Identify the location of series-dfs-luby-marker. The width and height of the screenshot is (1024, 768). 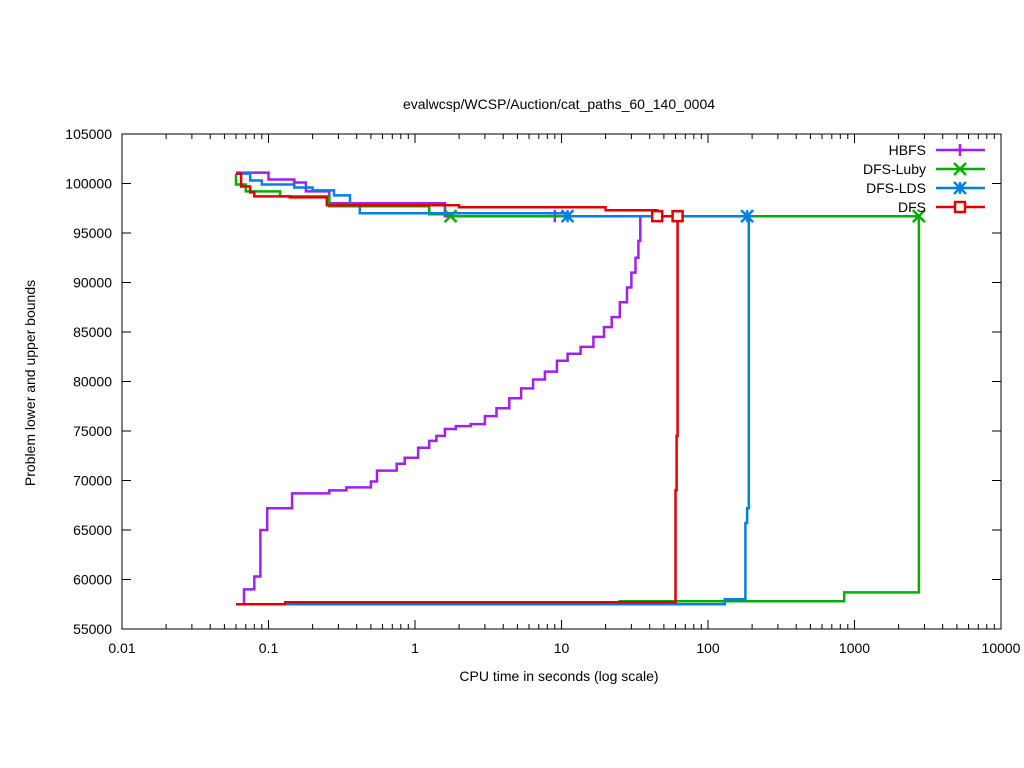
(918, 216).